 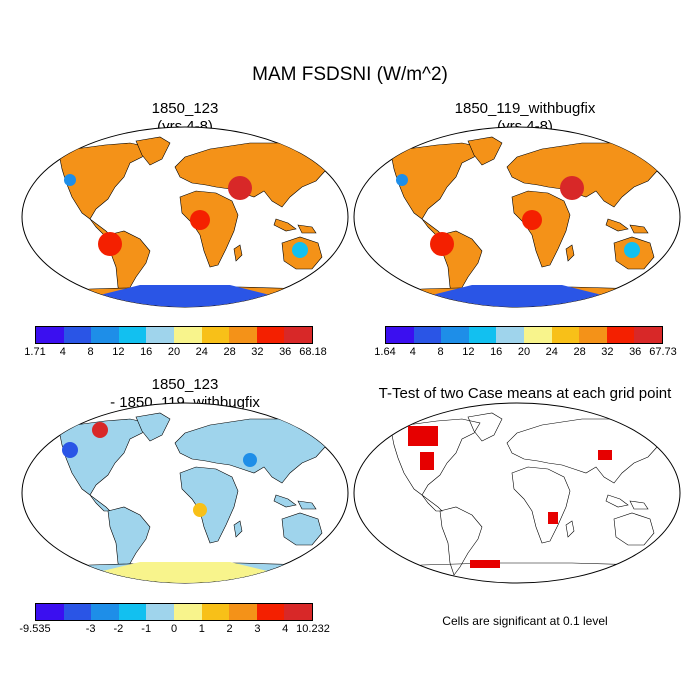 What do you see at coordinates (185, 384) in the screenshot?
I see `panel3-title-line1: 1850_123` at bounding box center [185, 384].